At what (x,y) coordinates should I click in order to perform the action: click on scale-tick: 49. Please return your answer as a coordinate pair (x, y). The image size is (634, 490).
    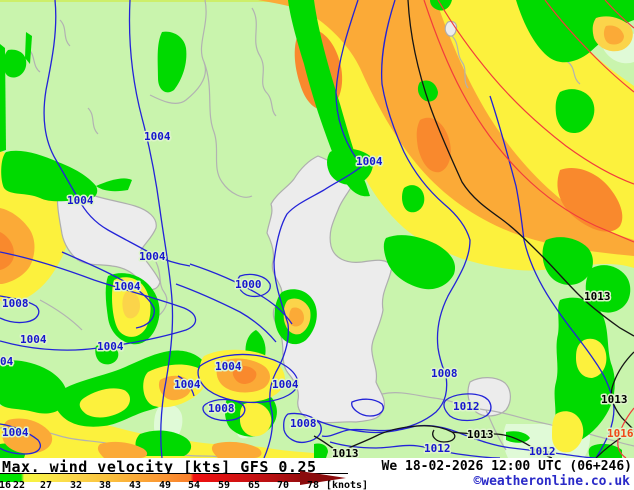
    Looking at the image, I should click on (165, 485).